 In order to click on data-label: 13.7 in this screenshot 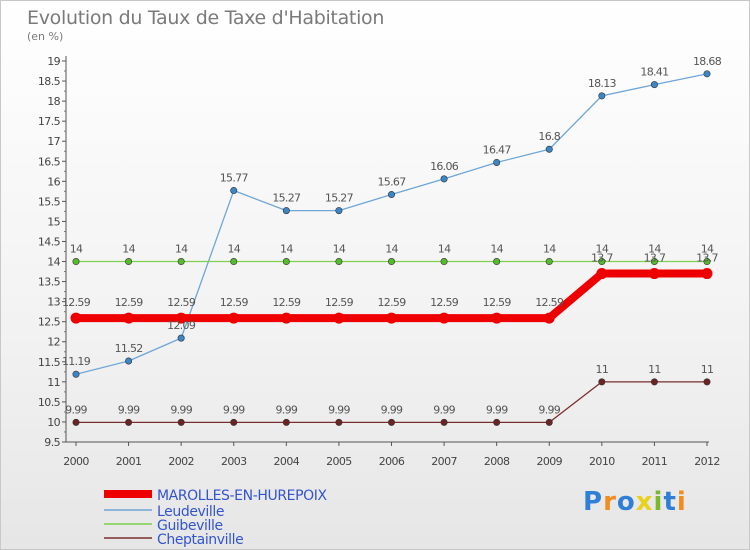, I will do `click(602, 258)`.